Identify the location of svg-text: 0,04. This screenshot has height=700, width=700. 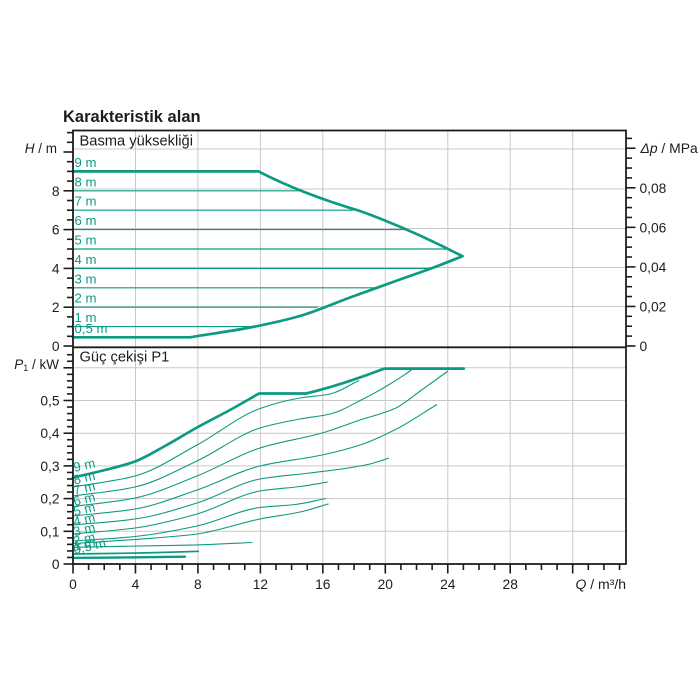
(653, 267).